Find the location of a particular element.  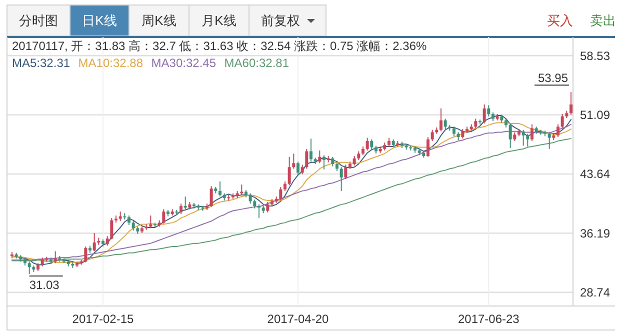

text: 买入 is located at coordinates (560, 20).